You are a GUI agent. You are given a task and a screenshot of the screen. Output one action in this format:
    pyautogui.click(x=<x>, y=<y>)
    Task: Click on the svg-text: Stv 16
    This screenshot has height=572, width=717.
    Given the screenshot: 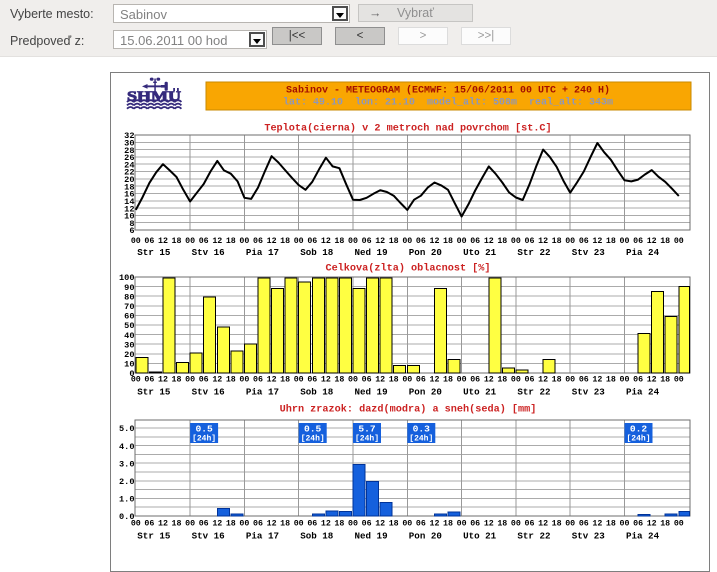 What is the action you would take?
    pyautogui.click(x=208, y=391)
    